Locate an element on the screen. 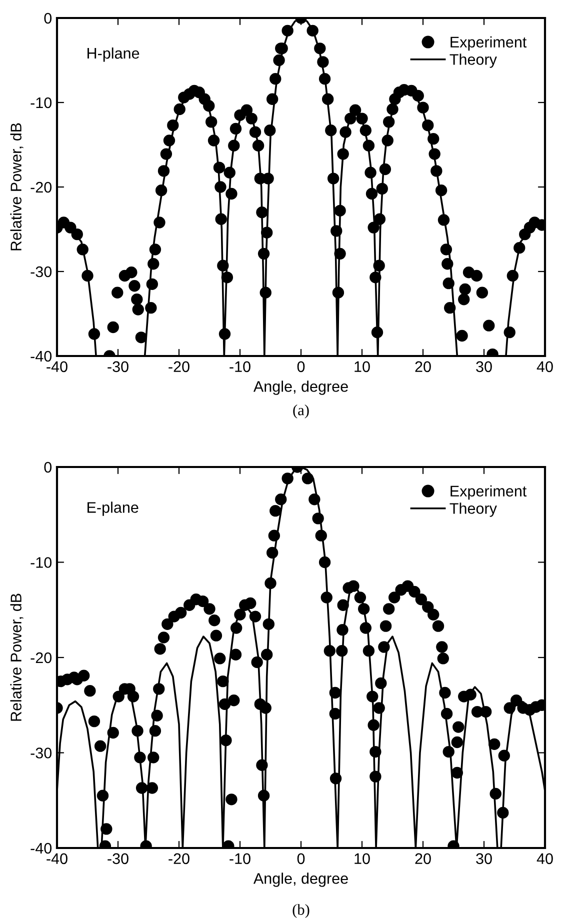 The width and height of the screenshot is (576, 920). annotation: H-plane is located at coordinates (114, 54).